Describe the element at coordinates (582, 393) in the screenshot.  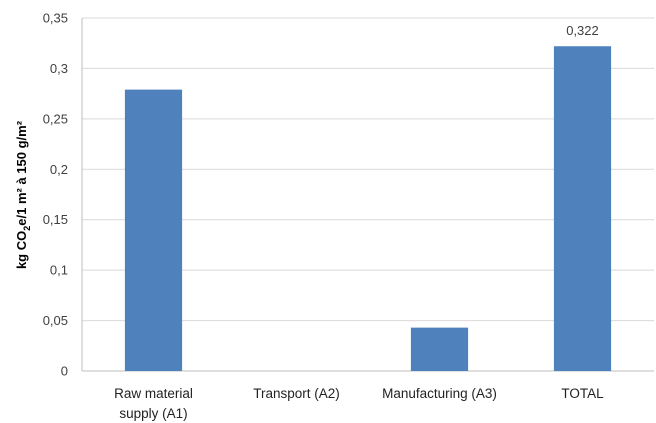
I see `x-tick-label: TOTAL` at that location.